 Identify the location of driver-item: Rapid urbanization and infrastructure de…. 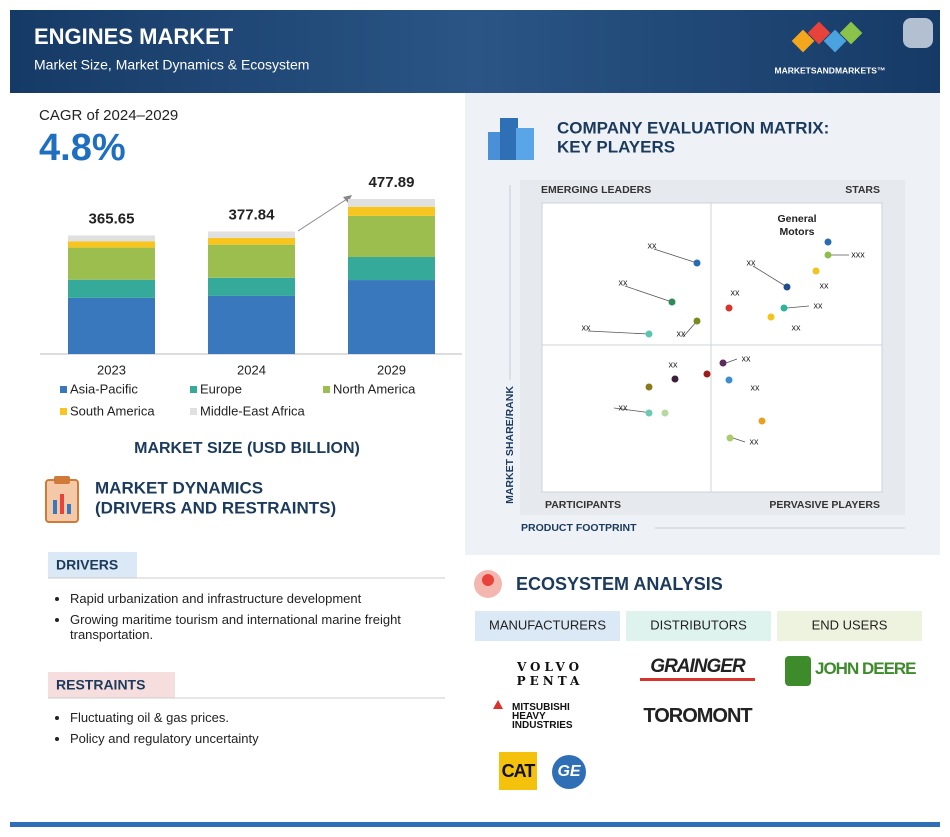
(267, 598).